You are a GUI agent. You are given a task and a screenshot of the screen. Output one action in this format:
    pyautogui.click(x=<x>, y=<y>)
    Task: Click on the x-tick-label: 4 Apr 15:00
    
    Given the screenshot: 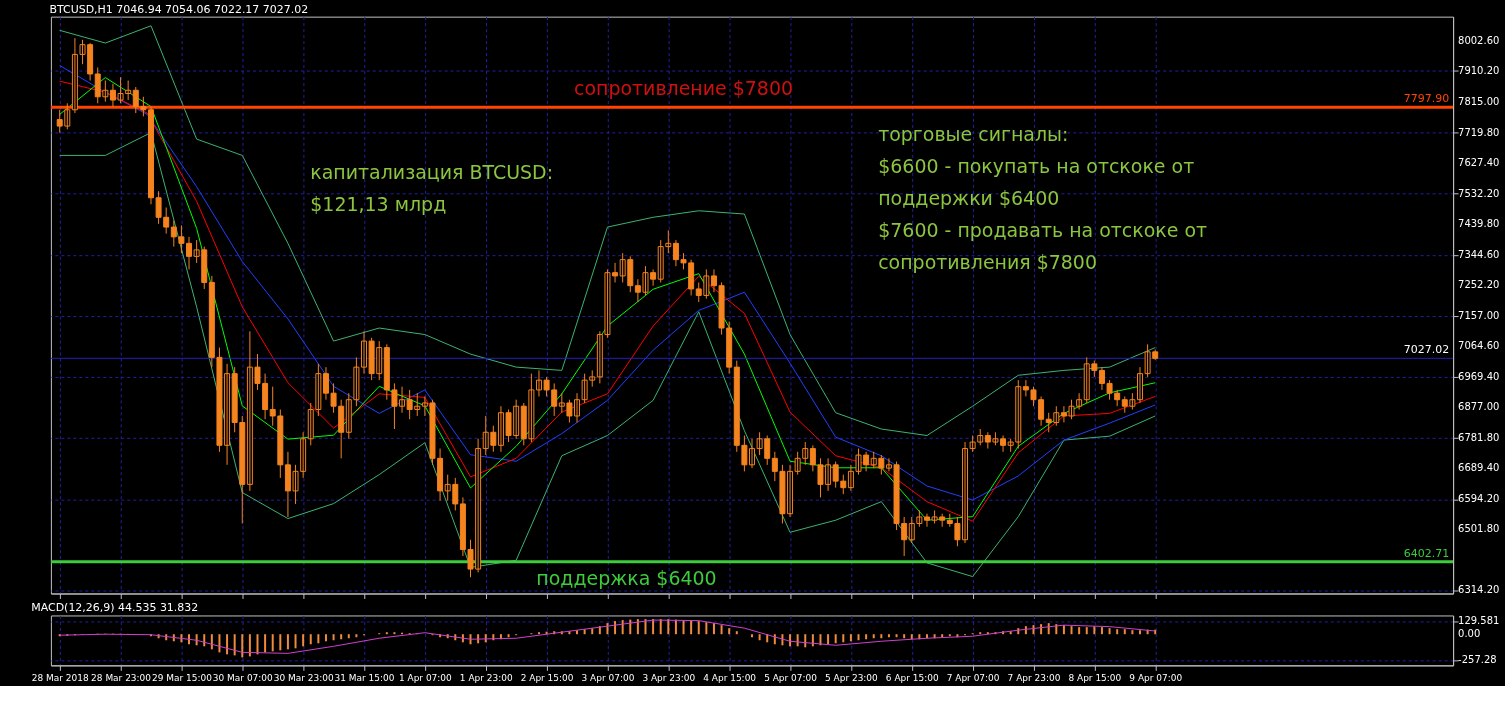 What is the action you would take?
    pyautogui.click(x=730, y=677)
    